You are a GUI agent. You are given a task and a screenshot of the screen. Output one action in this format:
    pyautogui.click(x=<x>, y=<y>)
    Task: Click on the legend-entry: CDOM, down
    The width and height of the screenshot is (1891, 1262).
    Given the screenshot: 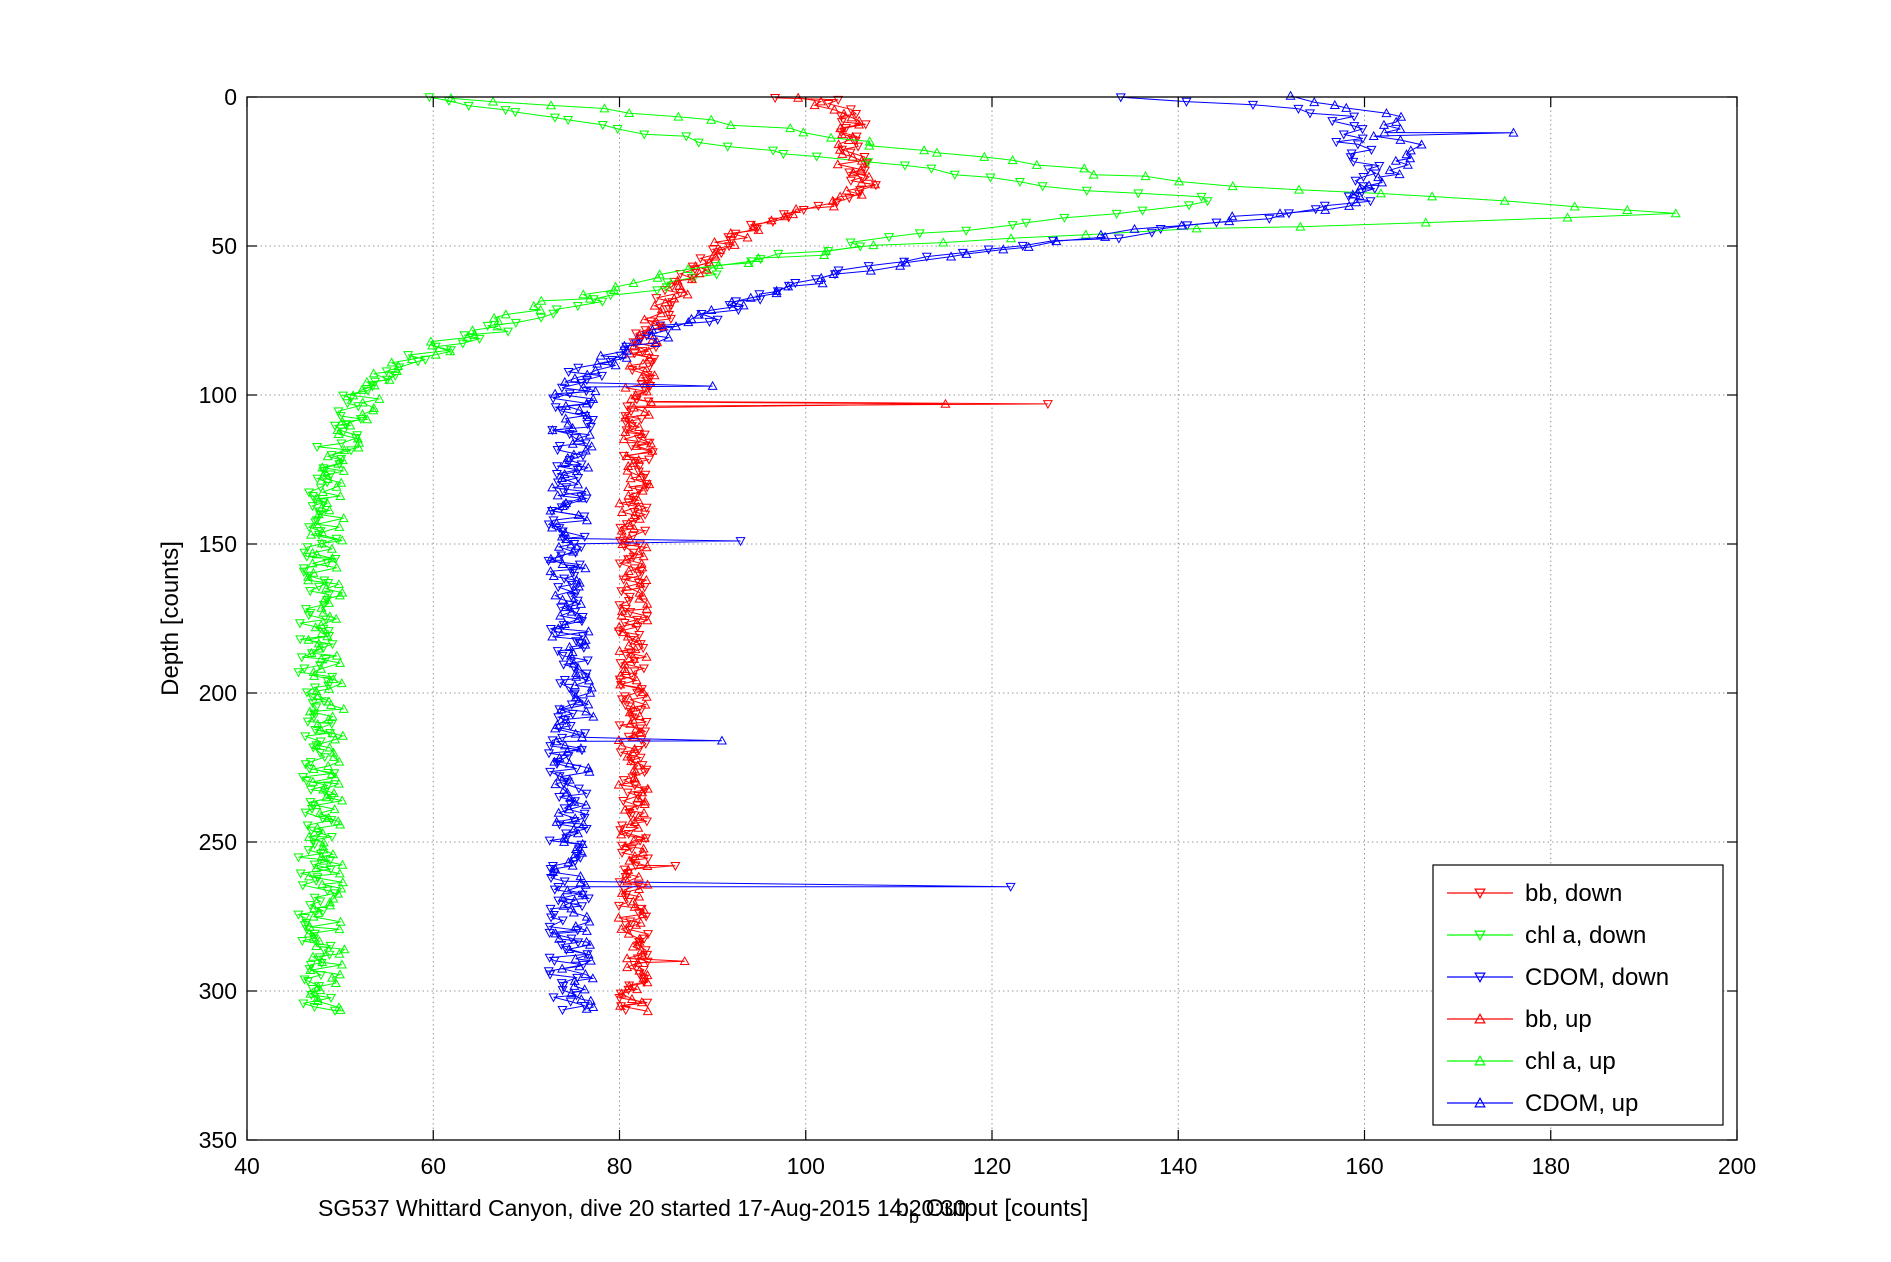 What is the action you would take?
    pyautogui.click(x=1558, y=977)
    